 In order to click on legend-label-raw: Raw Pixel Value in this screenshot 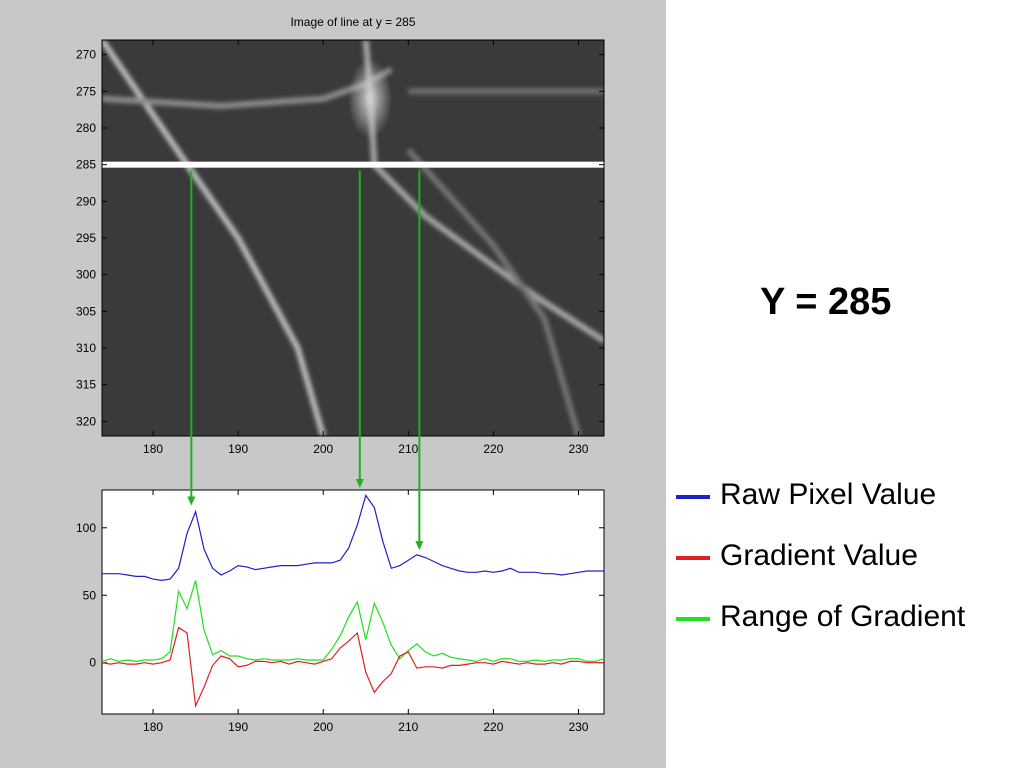, I will do `click(828, 494)`.